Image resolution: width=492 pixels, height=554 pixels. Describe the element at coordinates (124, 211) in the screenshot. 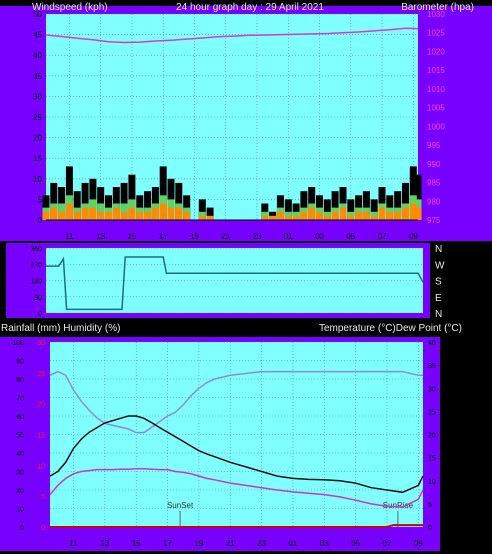

I see `wind-avg-bar` at that location.